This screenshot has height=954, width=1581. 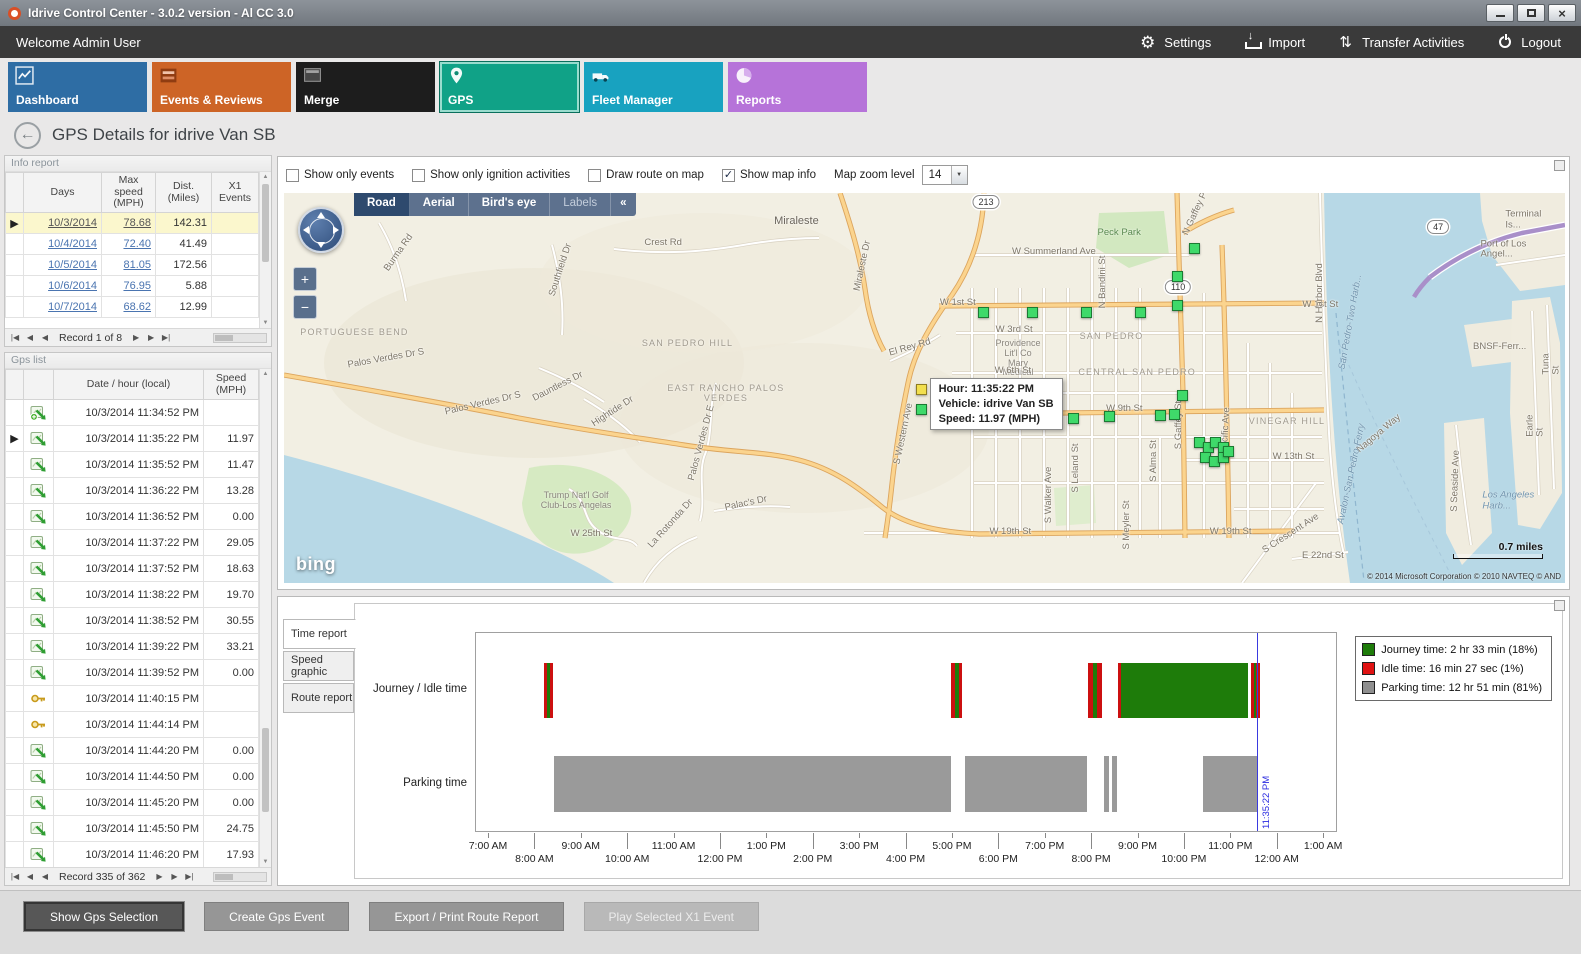 What do you see at coordinates (72, 244) in the screenshot?
I see `day-link: 10/4/2014` at bounding box center [72, 244].